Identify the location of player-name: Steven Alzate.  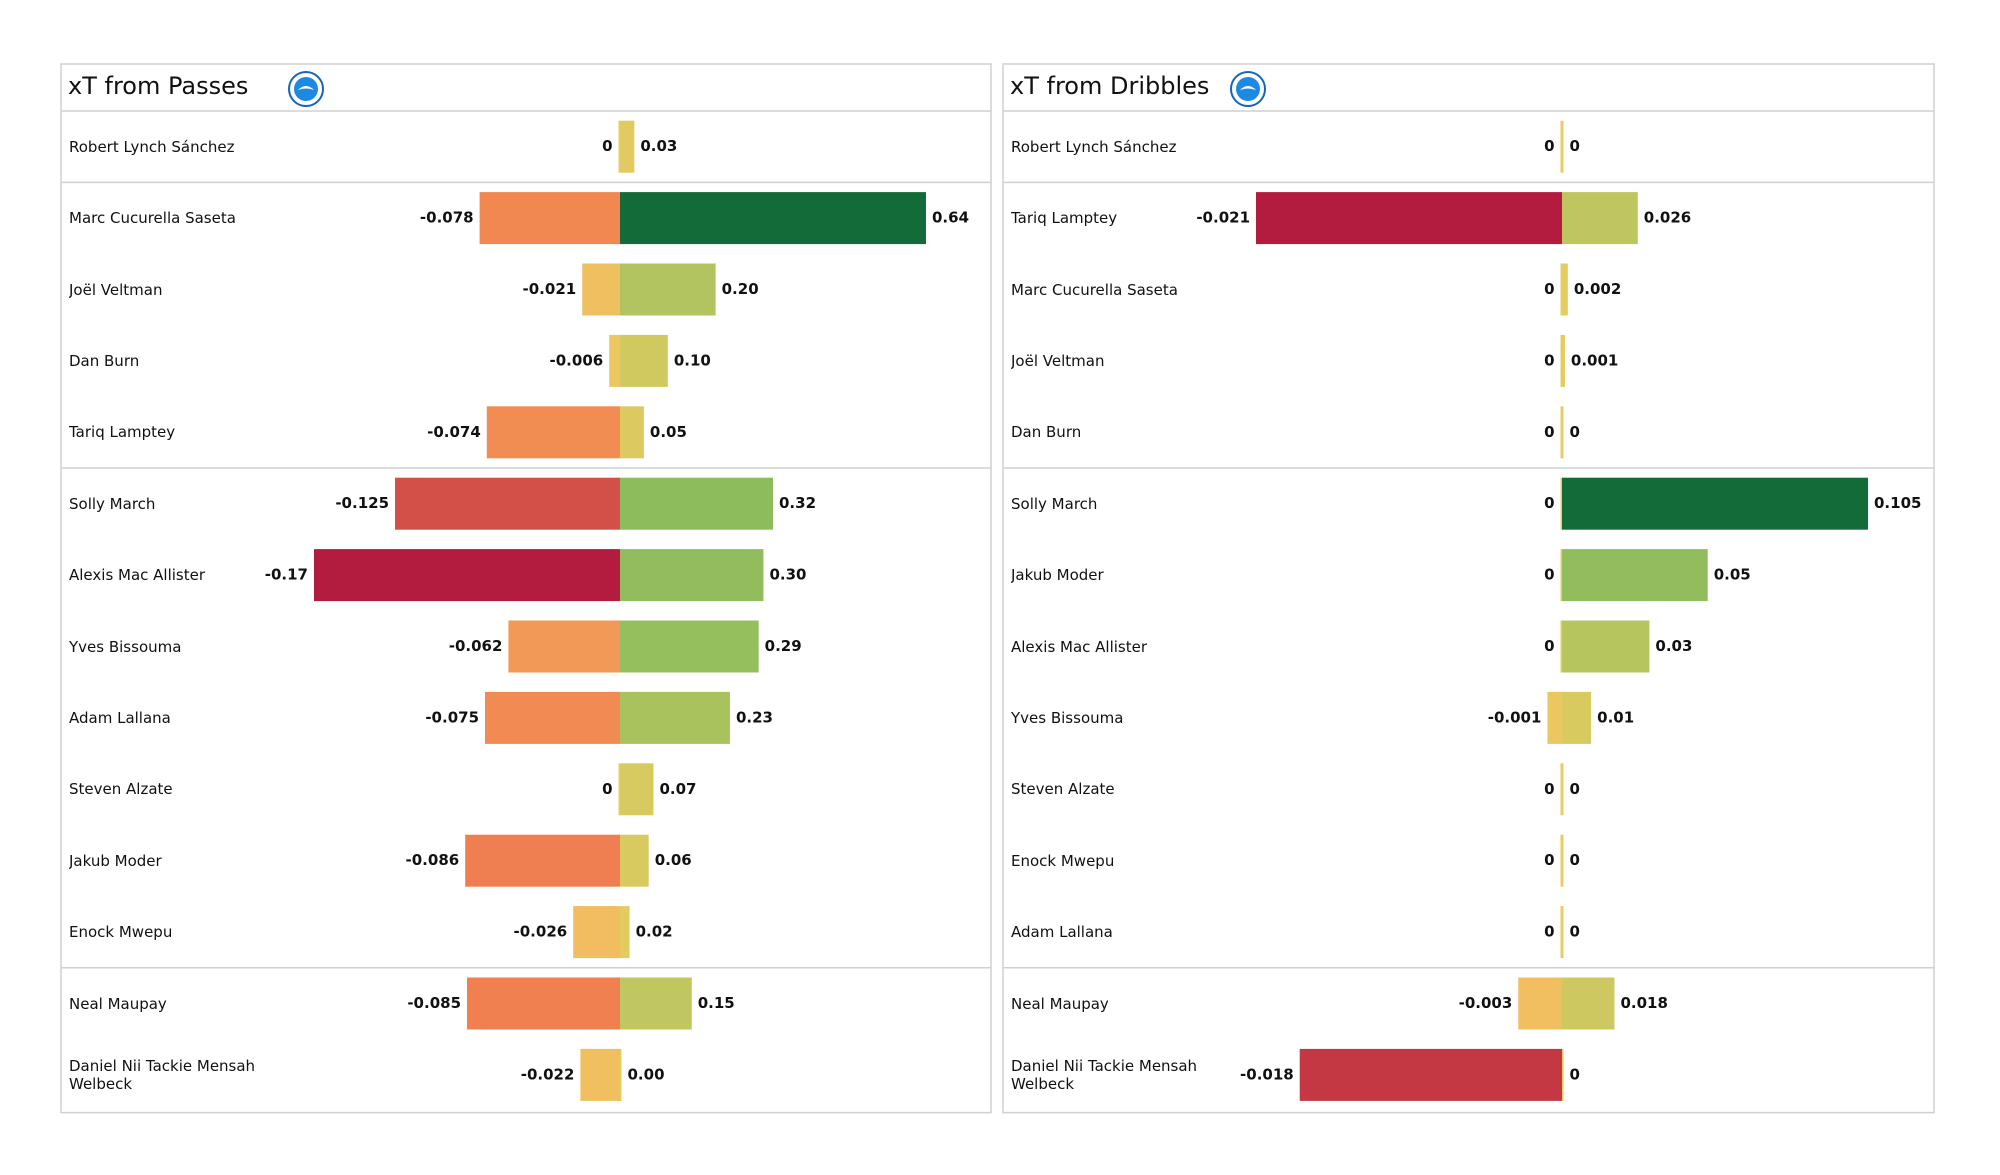
(1063, 789).